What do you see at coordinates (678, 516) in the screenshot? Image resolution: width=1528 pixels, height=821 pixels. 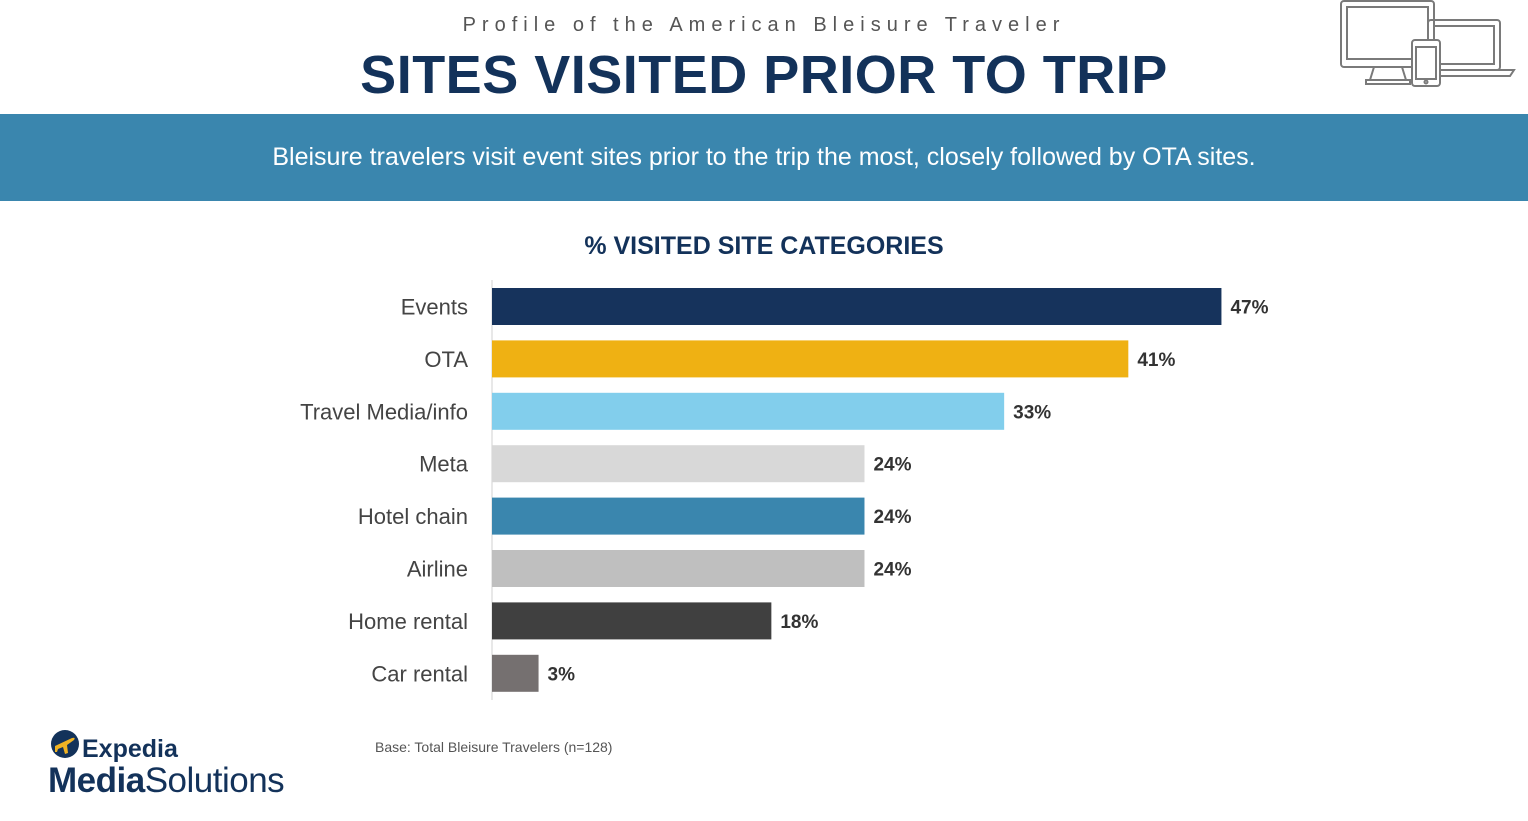 I see `bar-hotel-chain` at bounding box center [678, 516].